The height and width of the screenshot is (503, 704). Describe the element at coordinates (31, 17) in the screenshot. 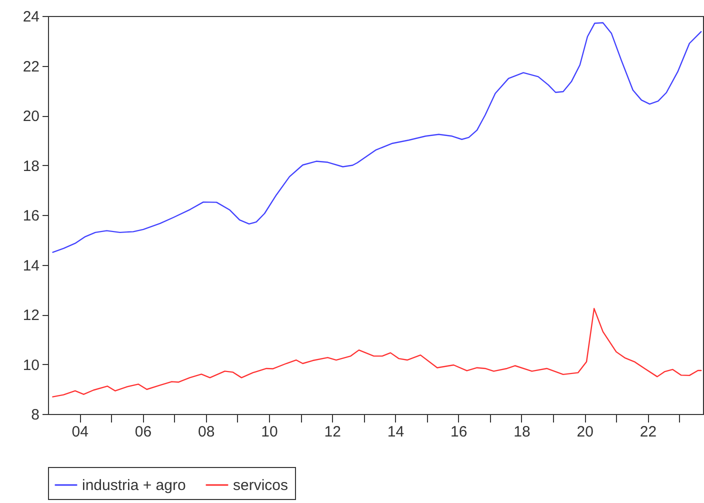

I see `y-tick-label: 24` at that location.